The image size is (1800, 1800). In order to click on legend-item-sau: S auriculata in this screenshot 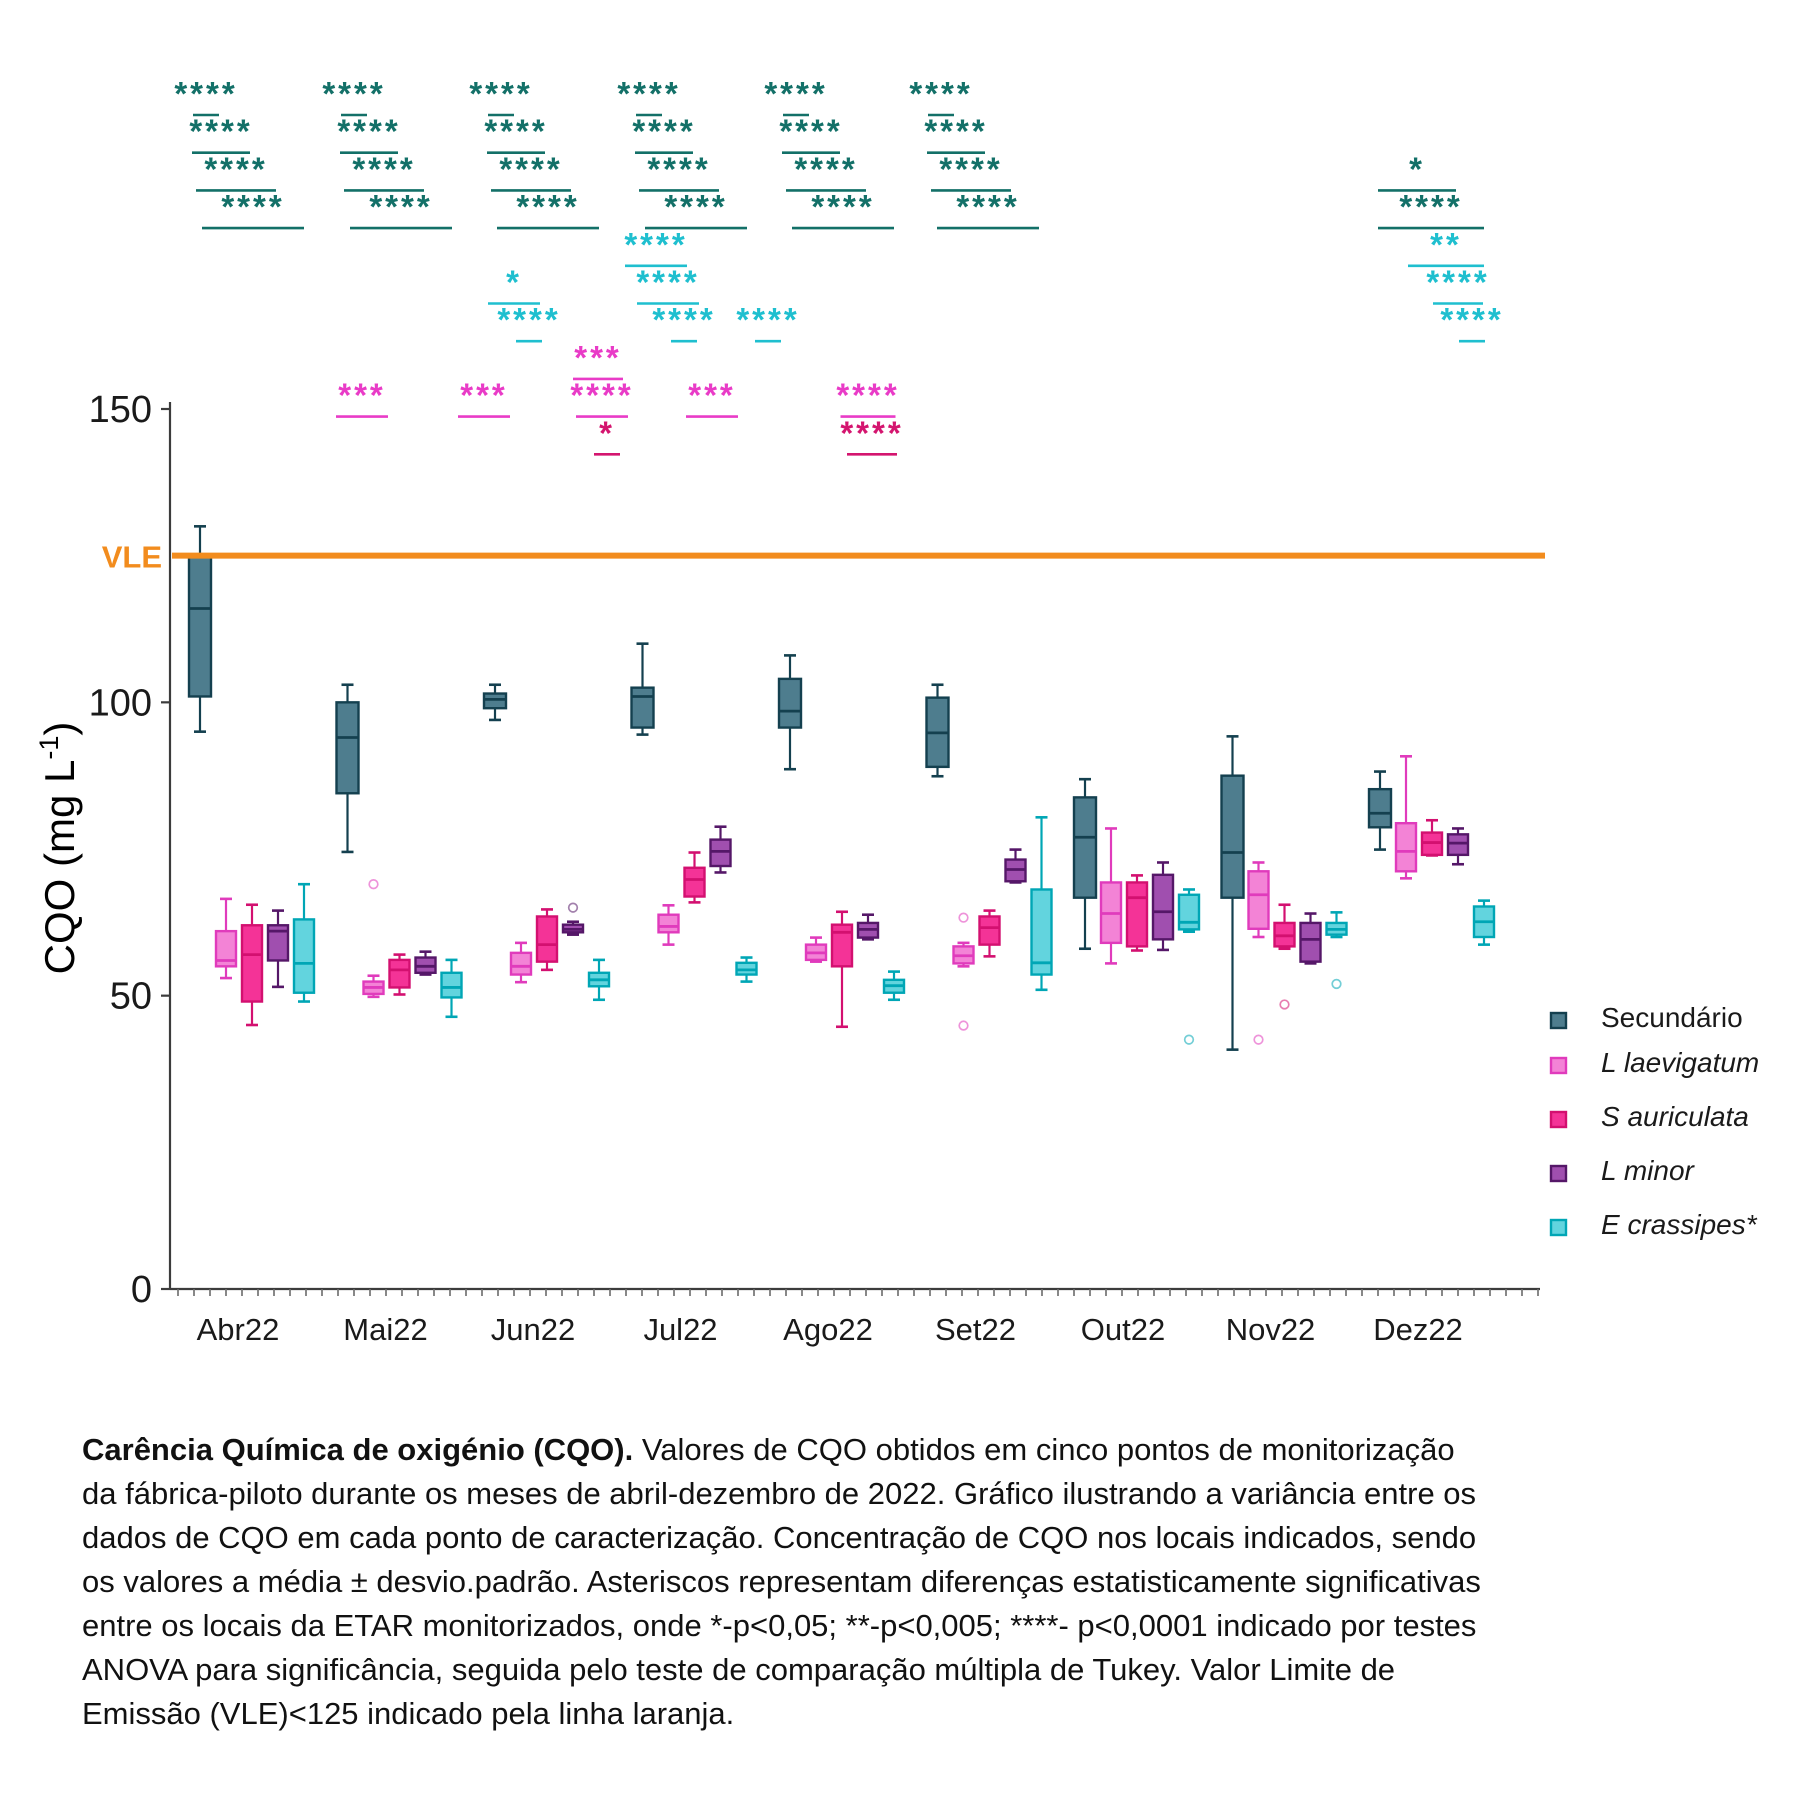, I will do `click(1649, 1116)`.